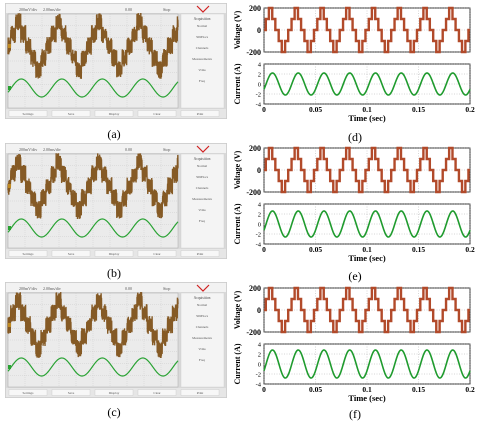 The width and height of the screenshot is (480, 425). Describe the element at coordinates (28, 9) in the screenshot. I see `scope-status-text: 200mV/div` at that location.